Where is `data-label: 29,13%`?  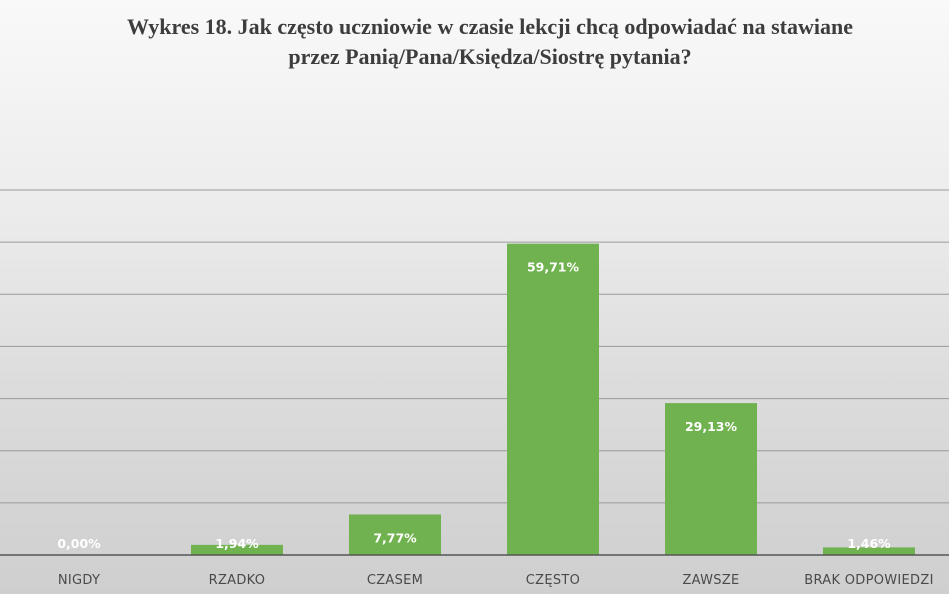 data-label: 29,13% is located at coordinates (711, 426).